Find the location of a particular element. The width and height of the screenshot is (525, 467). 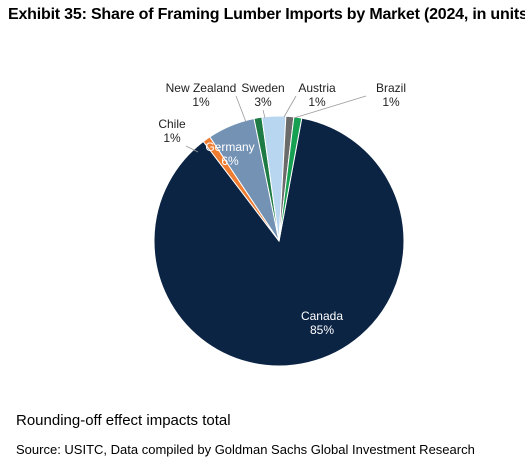

leader-brazil is located at coordinates (330, 107).